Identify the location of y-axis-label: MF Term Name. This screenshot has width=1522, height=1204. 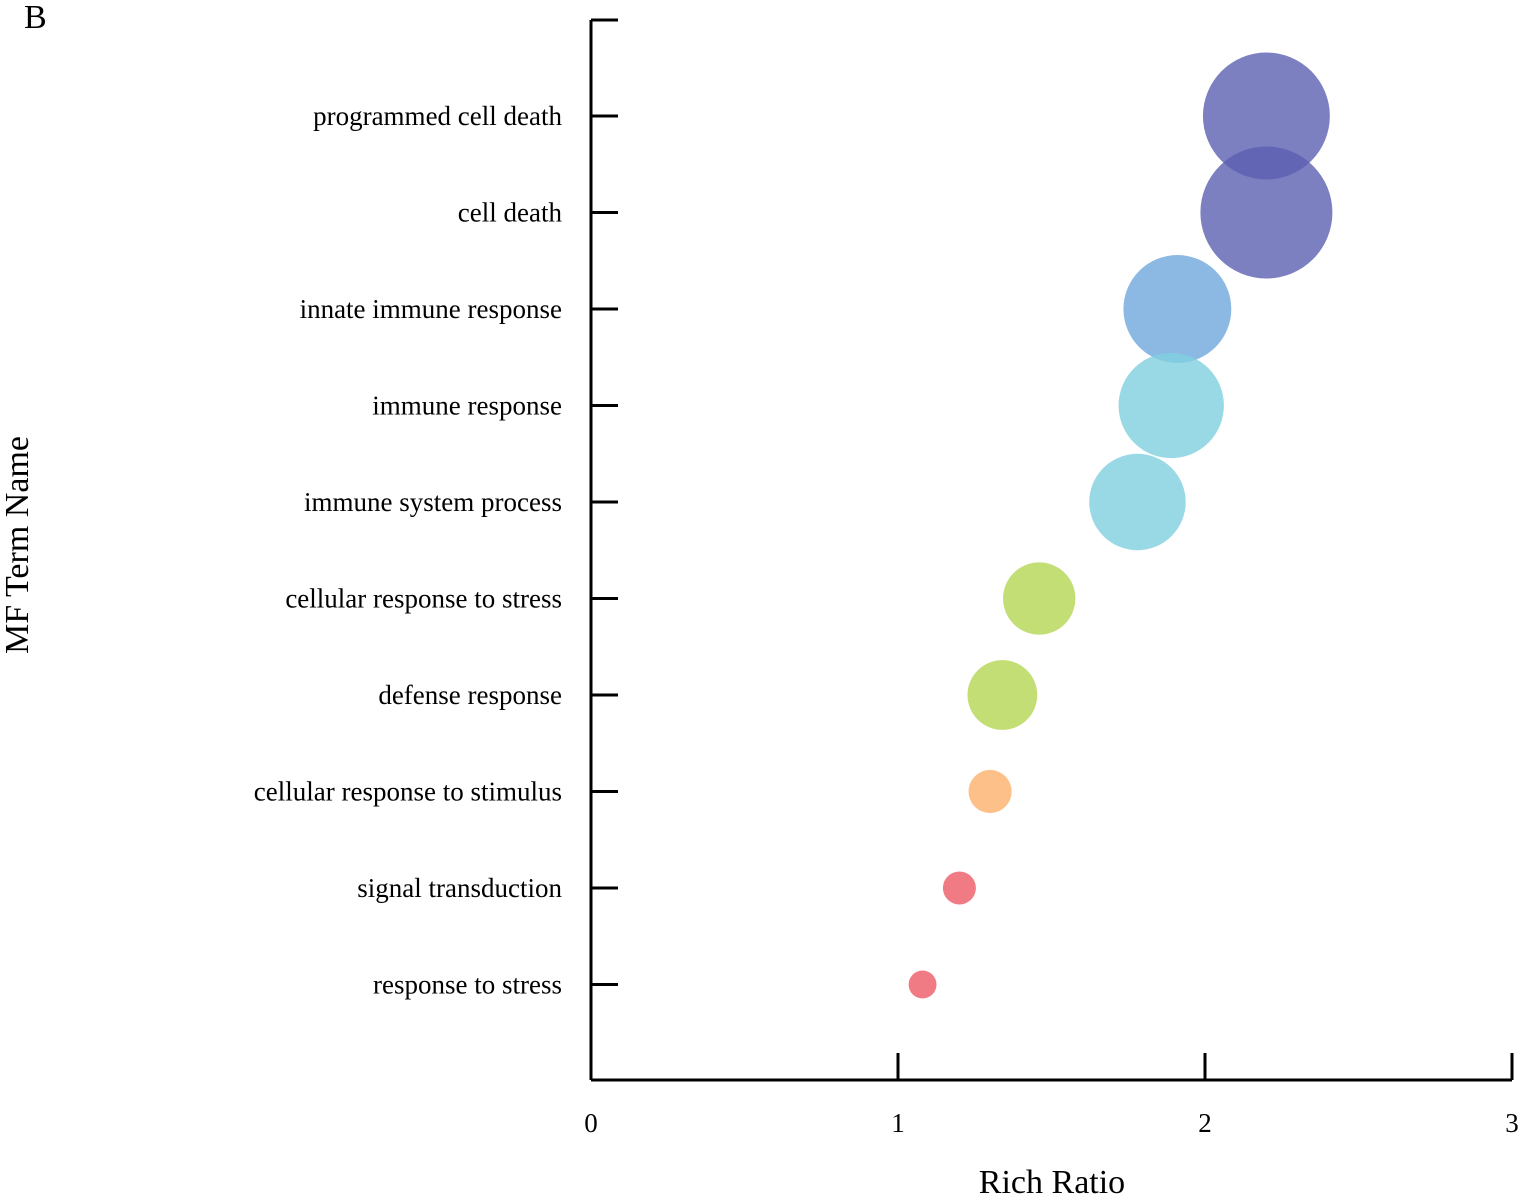
(18, 545).